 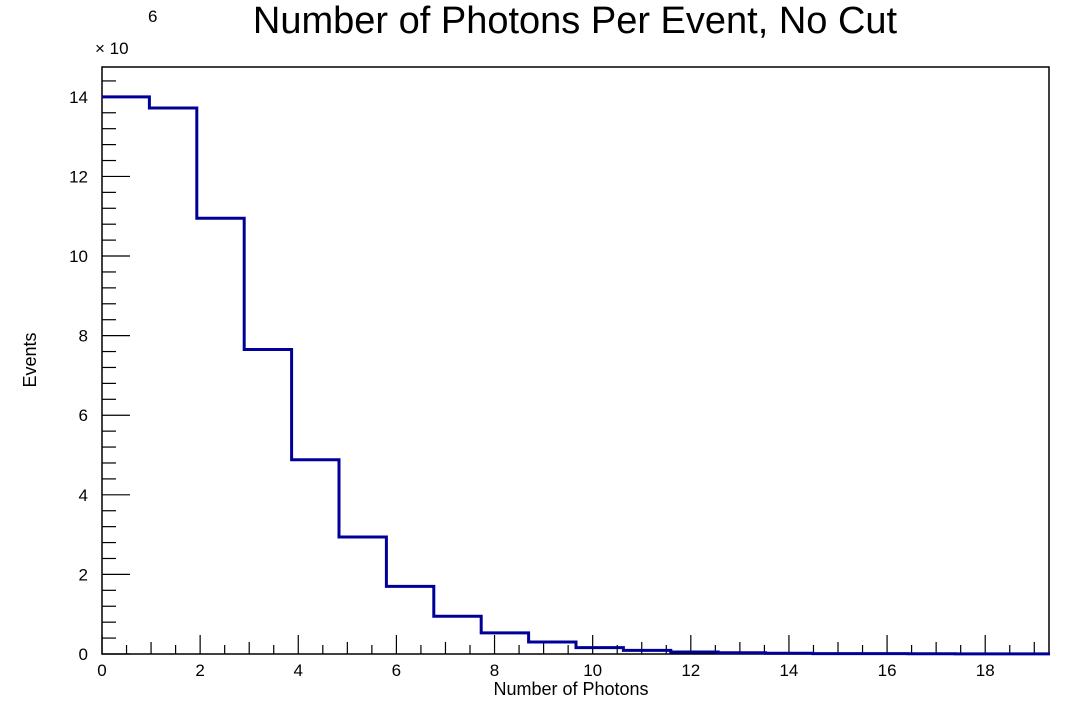 I want to click on y-tick-label: 4, so click(x=83, y=495).